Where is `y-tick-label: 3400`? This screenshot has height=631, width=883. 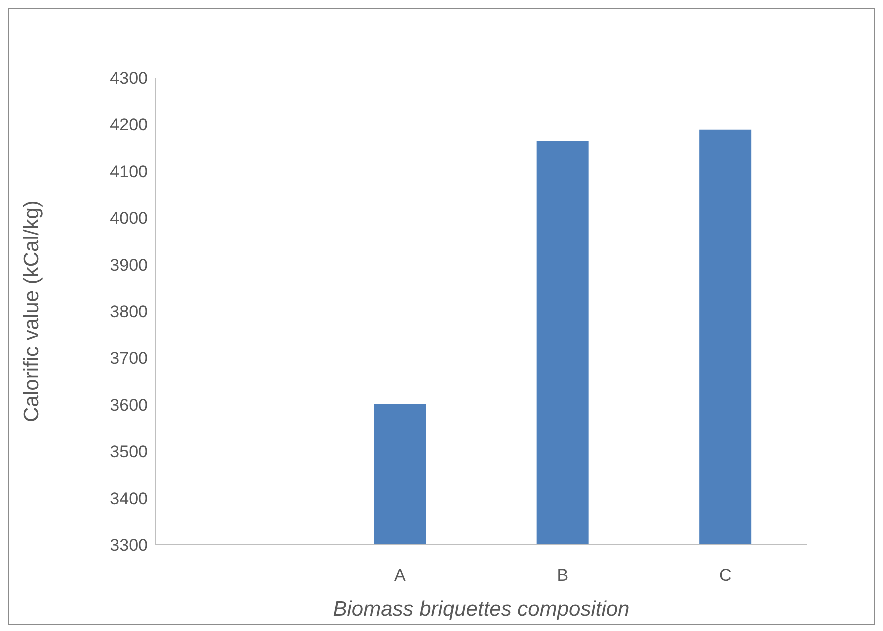 y-tick-label: 3400 is located at coordinates (129, 498).